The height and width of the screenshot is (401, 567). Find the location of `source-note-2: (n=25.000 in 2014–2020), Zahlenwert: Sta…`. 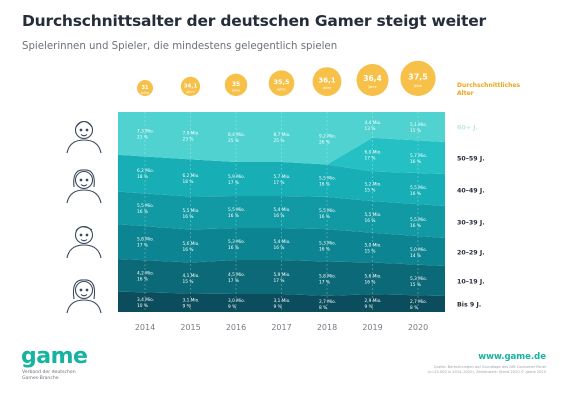

source-note-2: (n=25.000 in 2014–2020), Zahlenwert: Sta… is located at coordinates (486, 372).